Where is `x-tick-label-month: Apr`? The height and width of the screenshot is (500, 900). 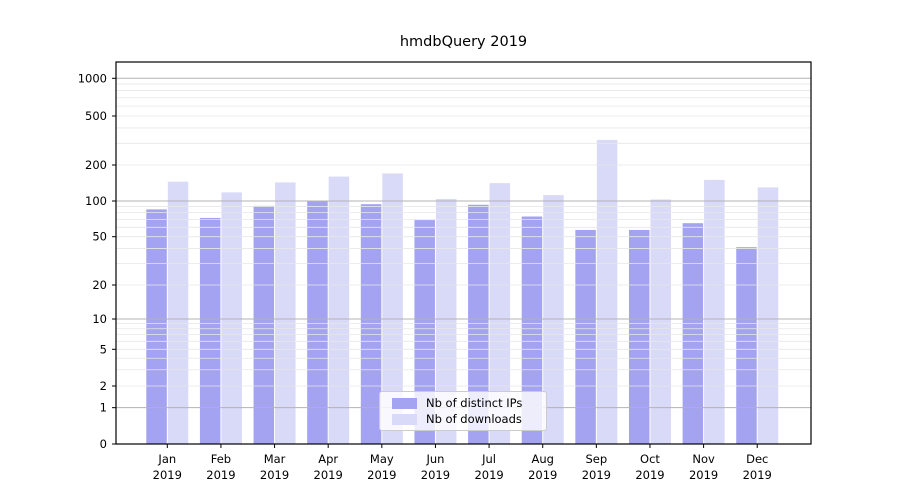 x-tick-label-month: Apr is located at coordinates (328, 459).